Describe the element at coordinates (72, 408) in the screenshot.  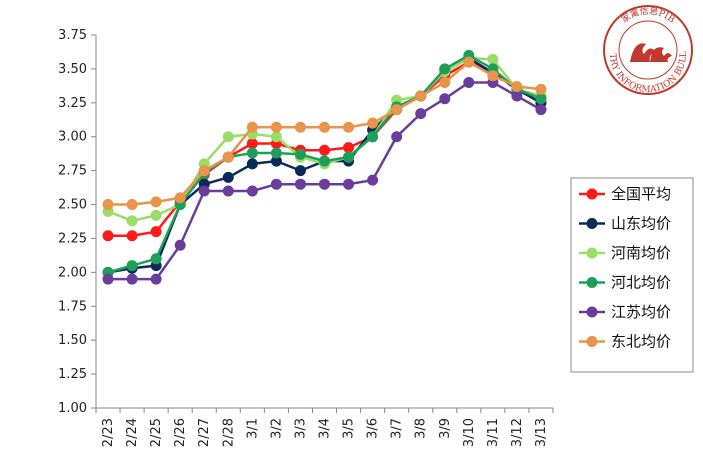
I see `y-tick-label: 1.00` at that location.